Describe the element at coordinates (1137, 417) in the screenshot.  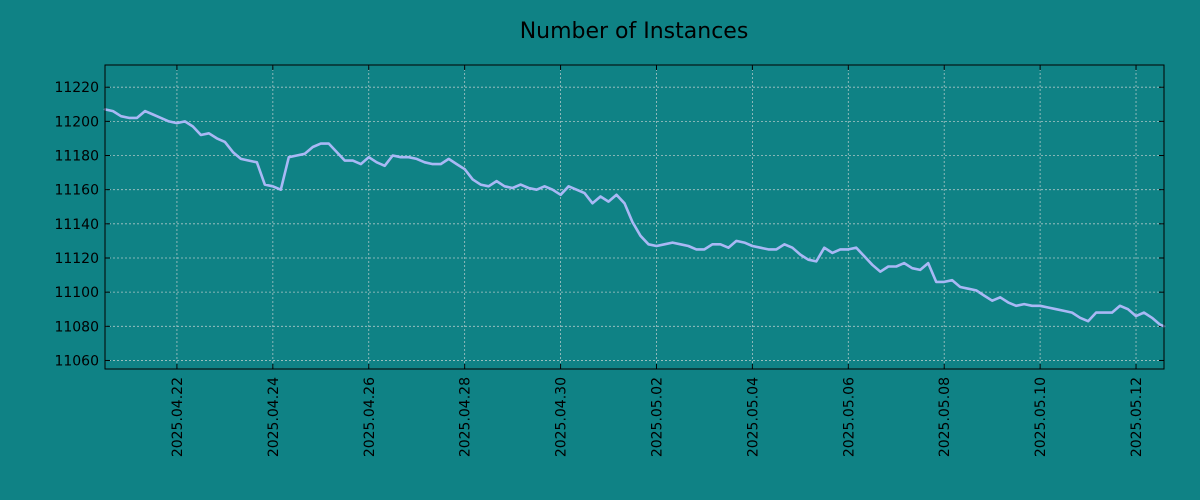
I see `x-tick-label: 2025.05.12` at that location.